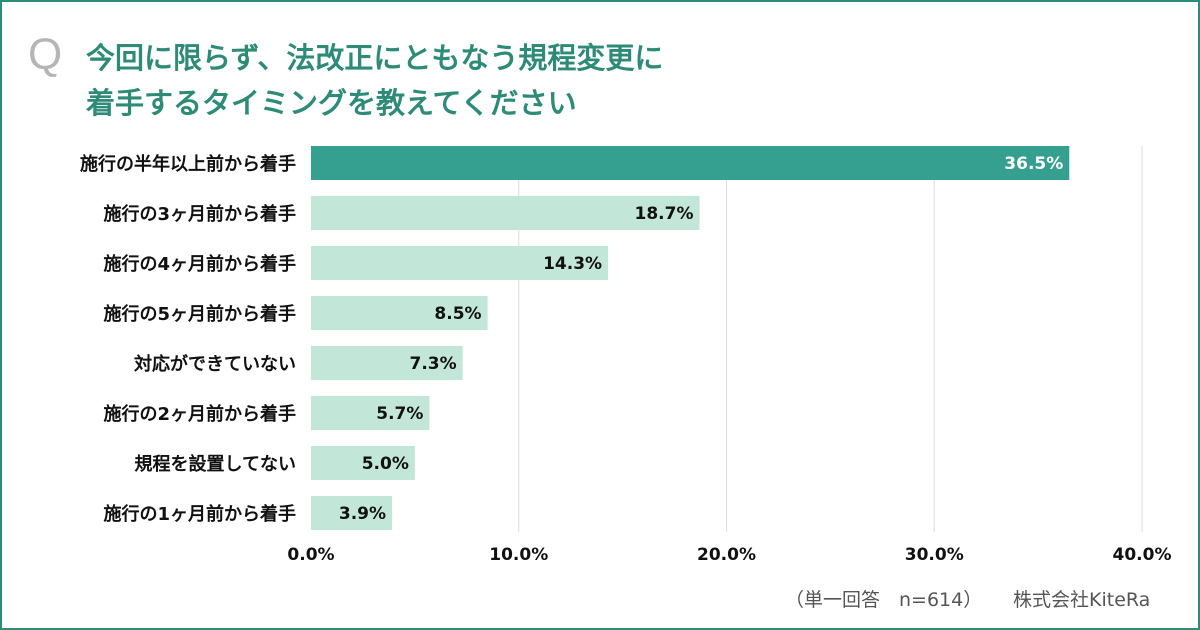 Image resolution: width=1200 pixels, height=630 pixels. What do you see at coordinates (215, 464) in the screenshot?
I see `category-label: 規程を設置してない` at bounding box center [215, 464].